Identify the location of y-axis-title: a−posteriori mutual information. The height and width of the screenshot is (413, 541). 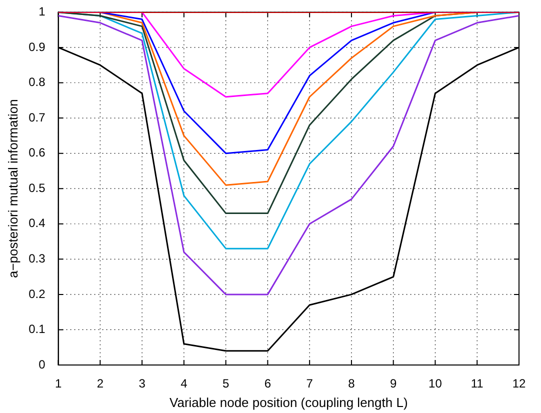
(12, 188).